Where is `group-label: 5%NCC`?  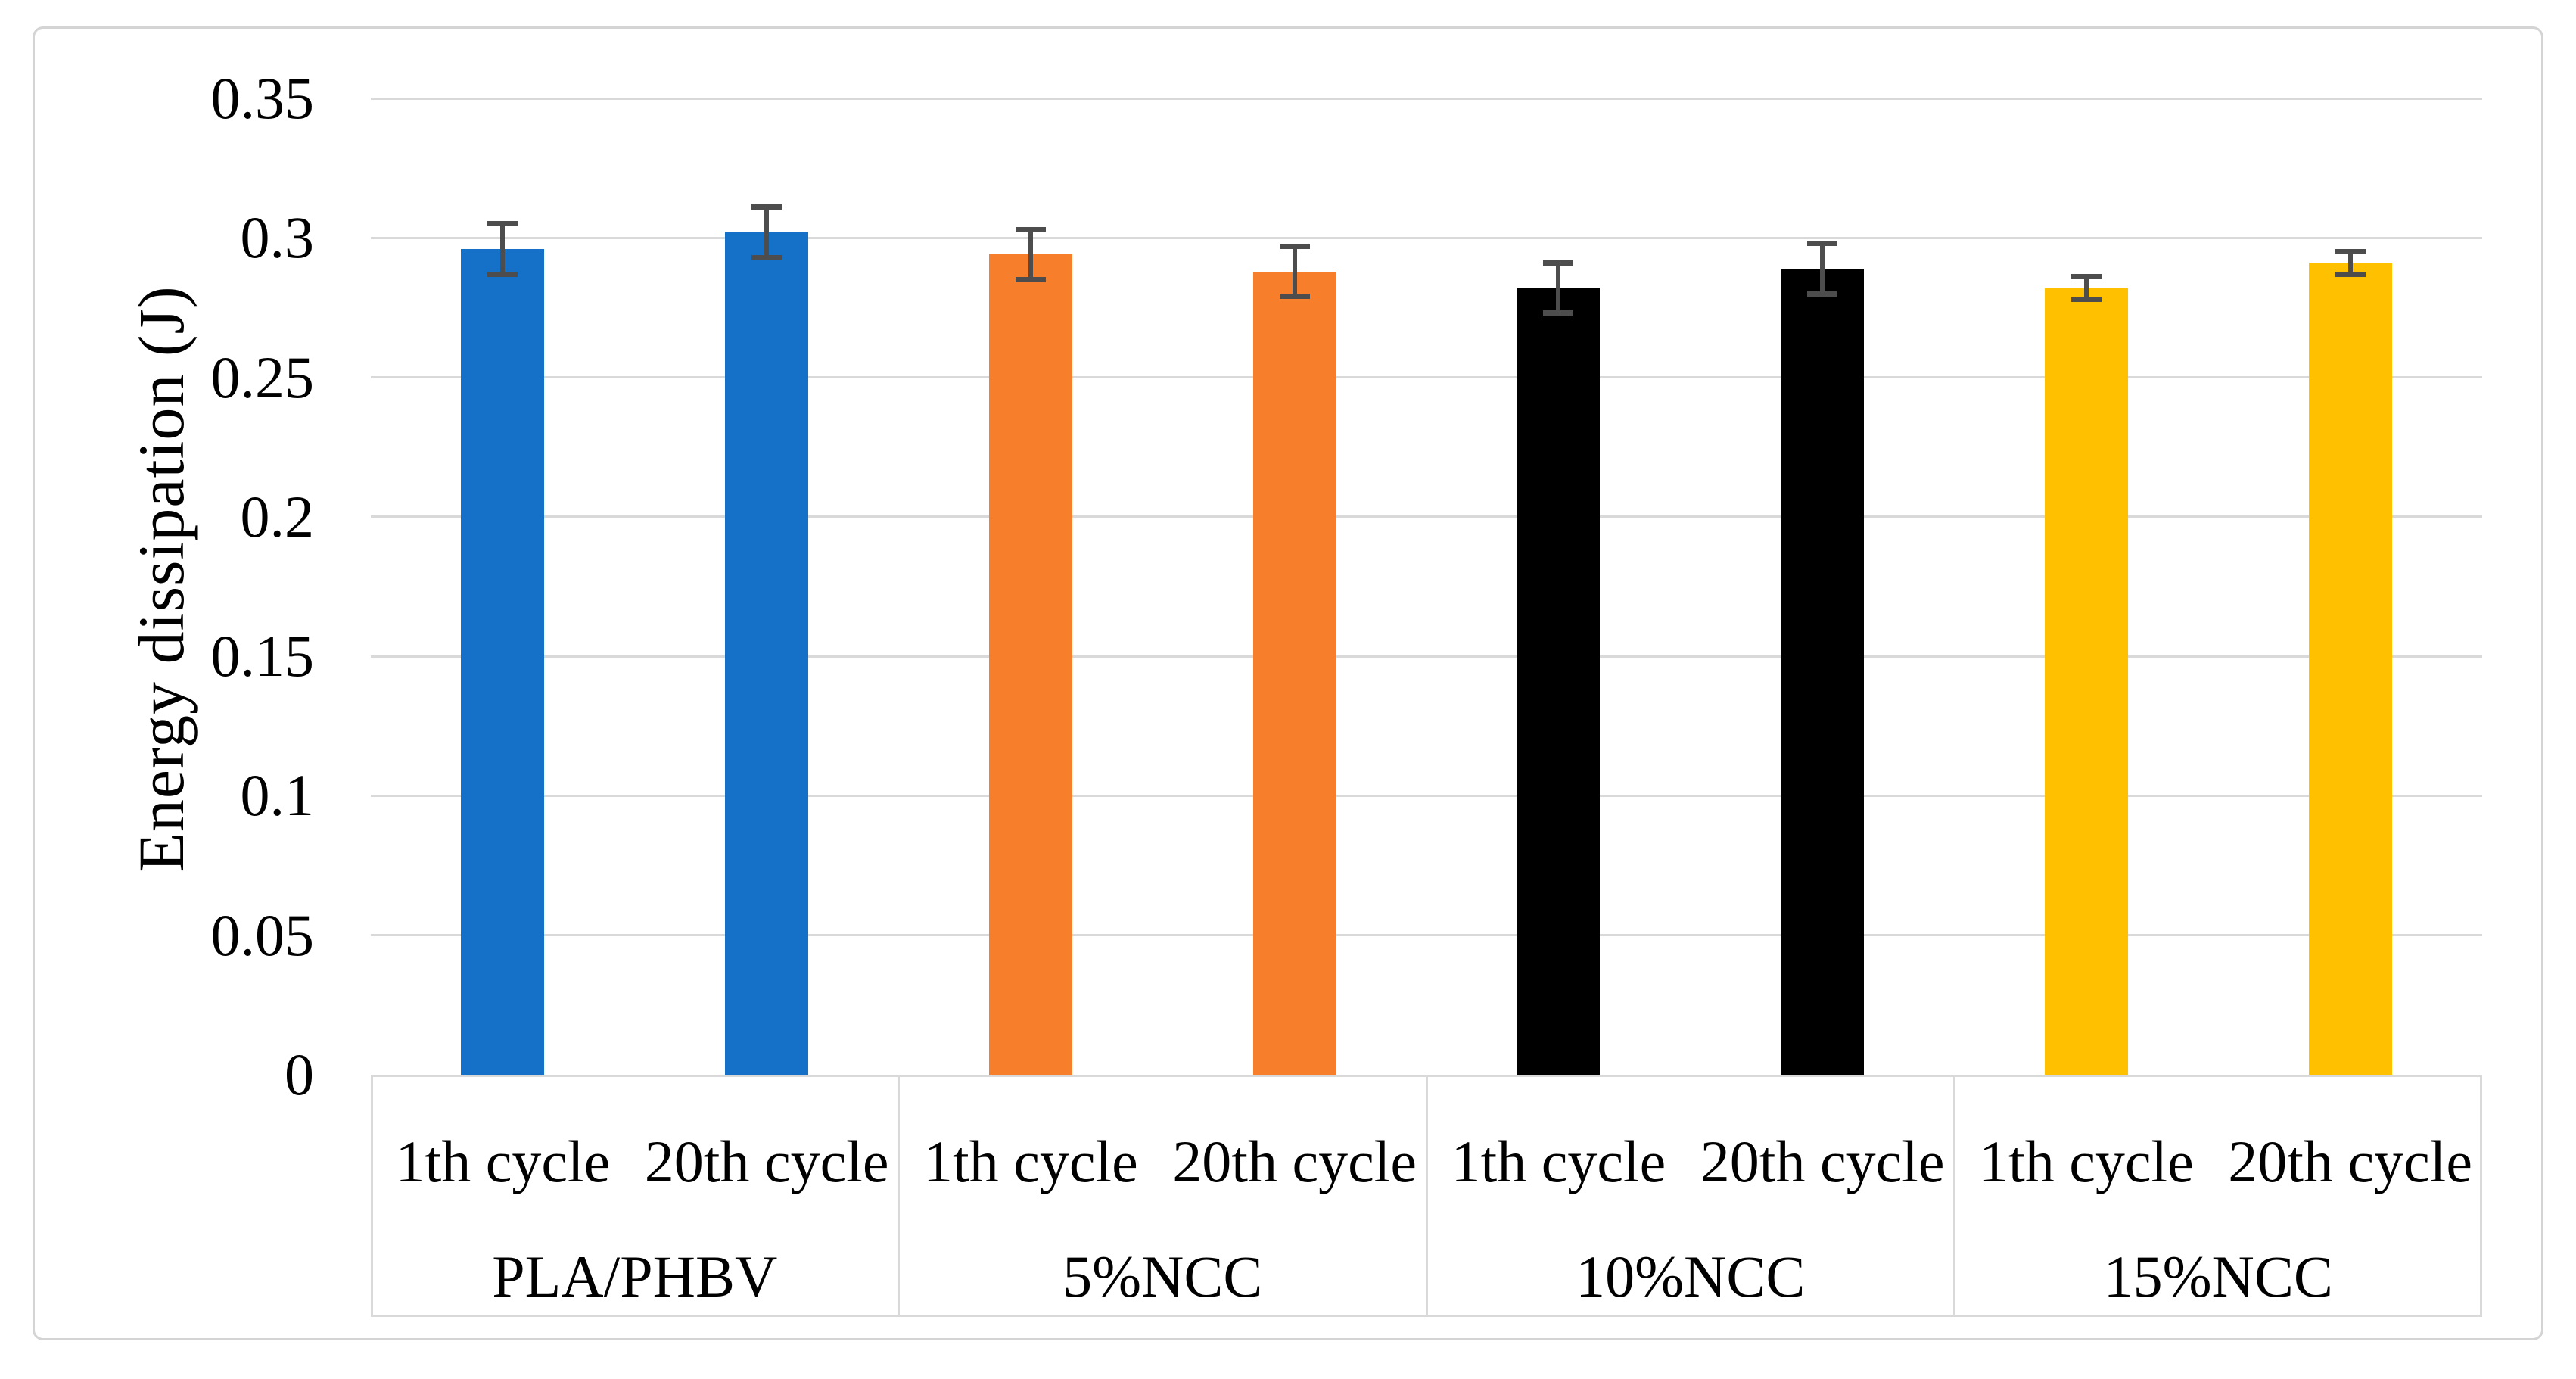
group-label: 5%NCC is located at coordinates (1162, 1276).